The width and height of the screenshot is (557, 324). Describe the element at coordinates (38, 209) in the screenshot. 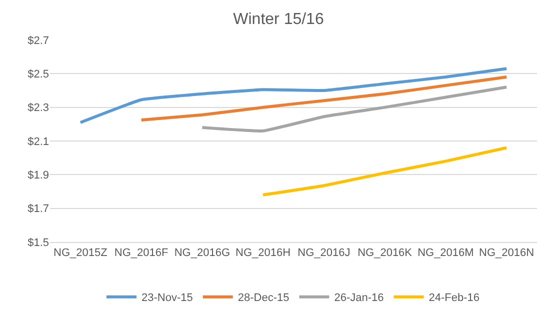

I see `y-tick-label: $1.7` at that location.